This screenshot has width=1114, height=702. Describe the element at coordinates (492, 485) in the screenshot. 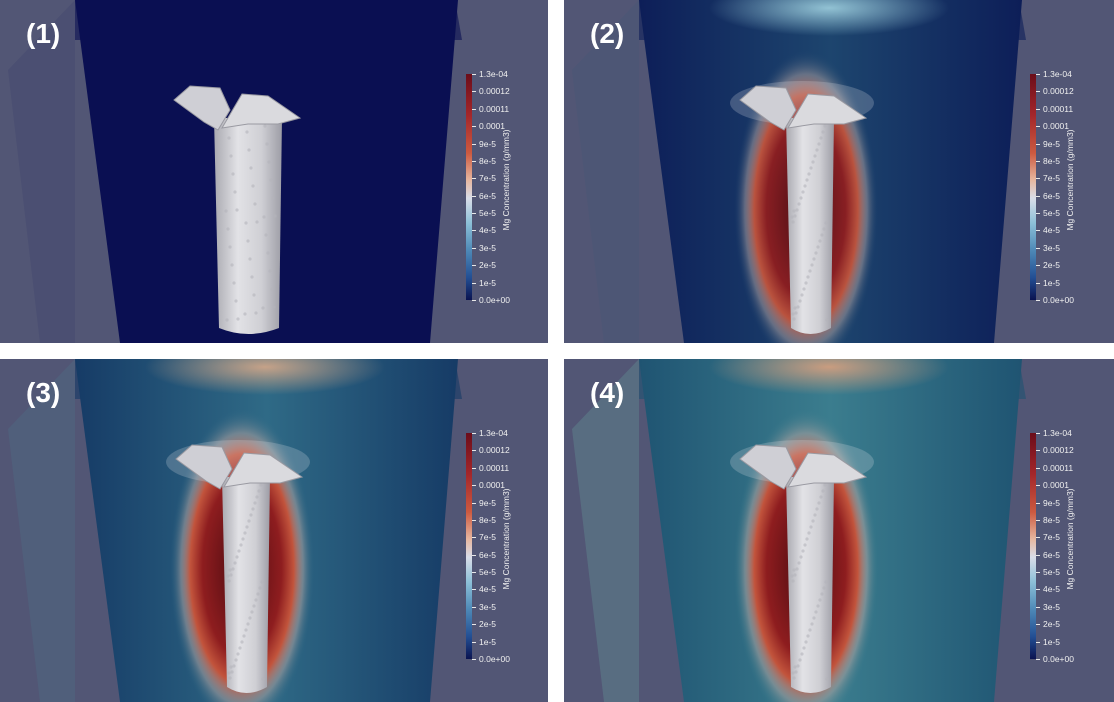

I see `colorbar-tick-label: 0.0001` at that location.